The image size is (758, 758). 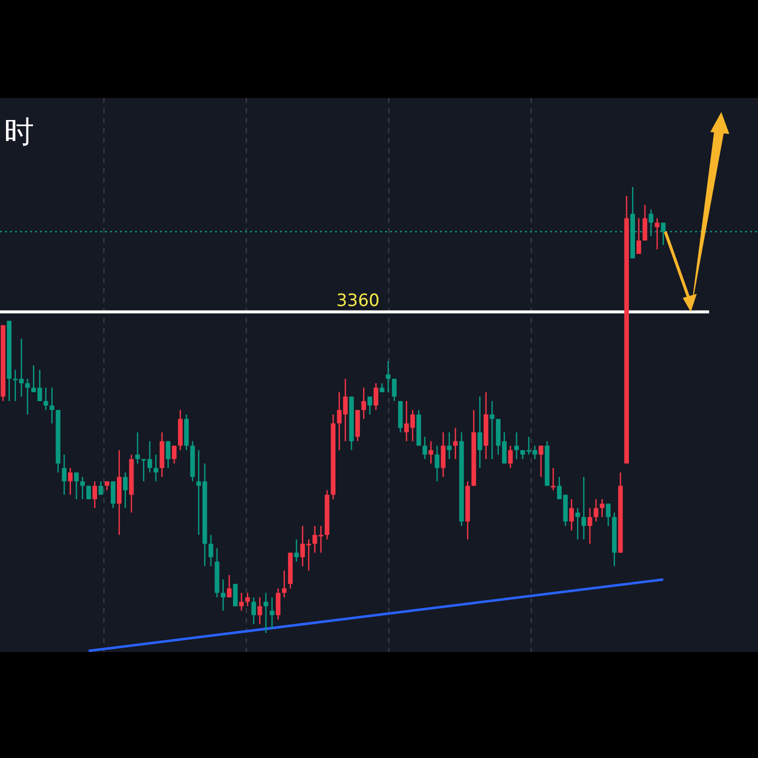 I want to click on chart-title: 时, so click(x=19, y=132).